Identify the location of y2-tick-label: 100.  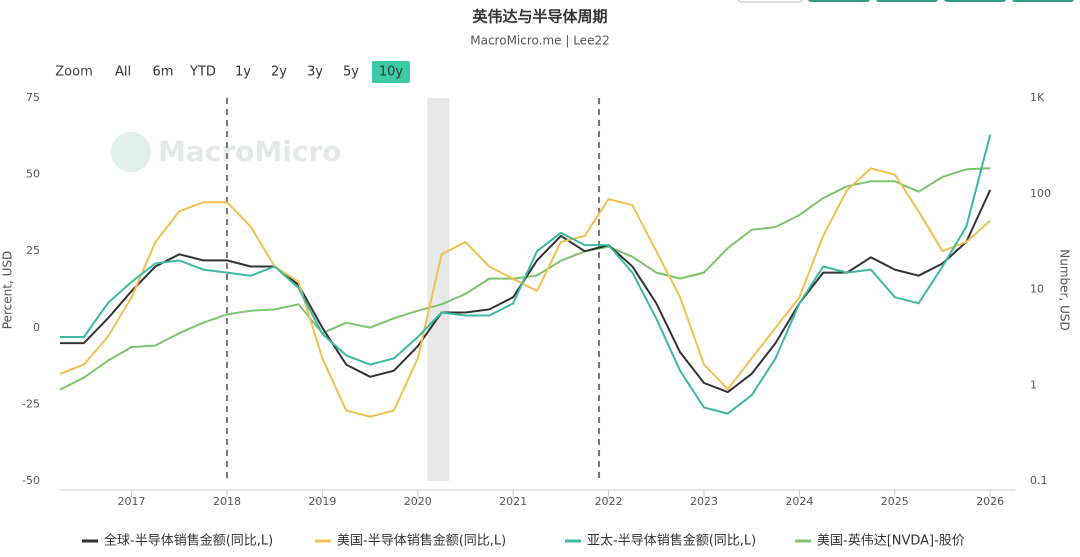
(1040, 193).